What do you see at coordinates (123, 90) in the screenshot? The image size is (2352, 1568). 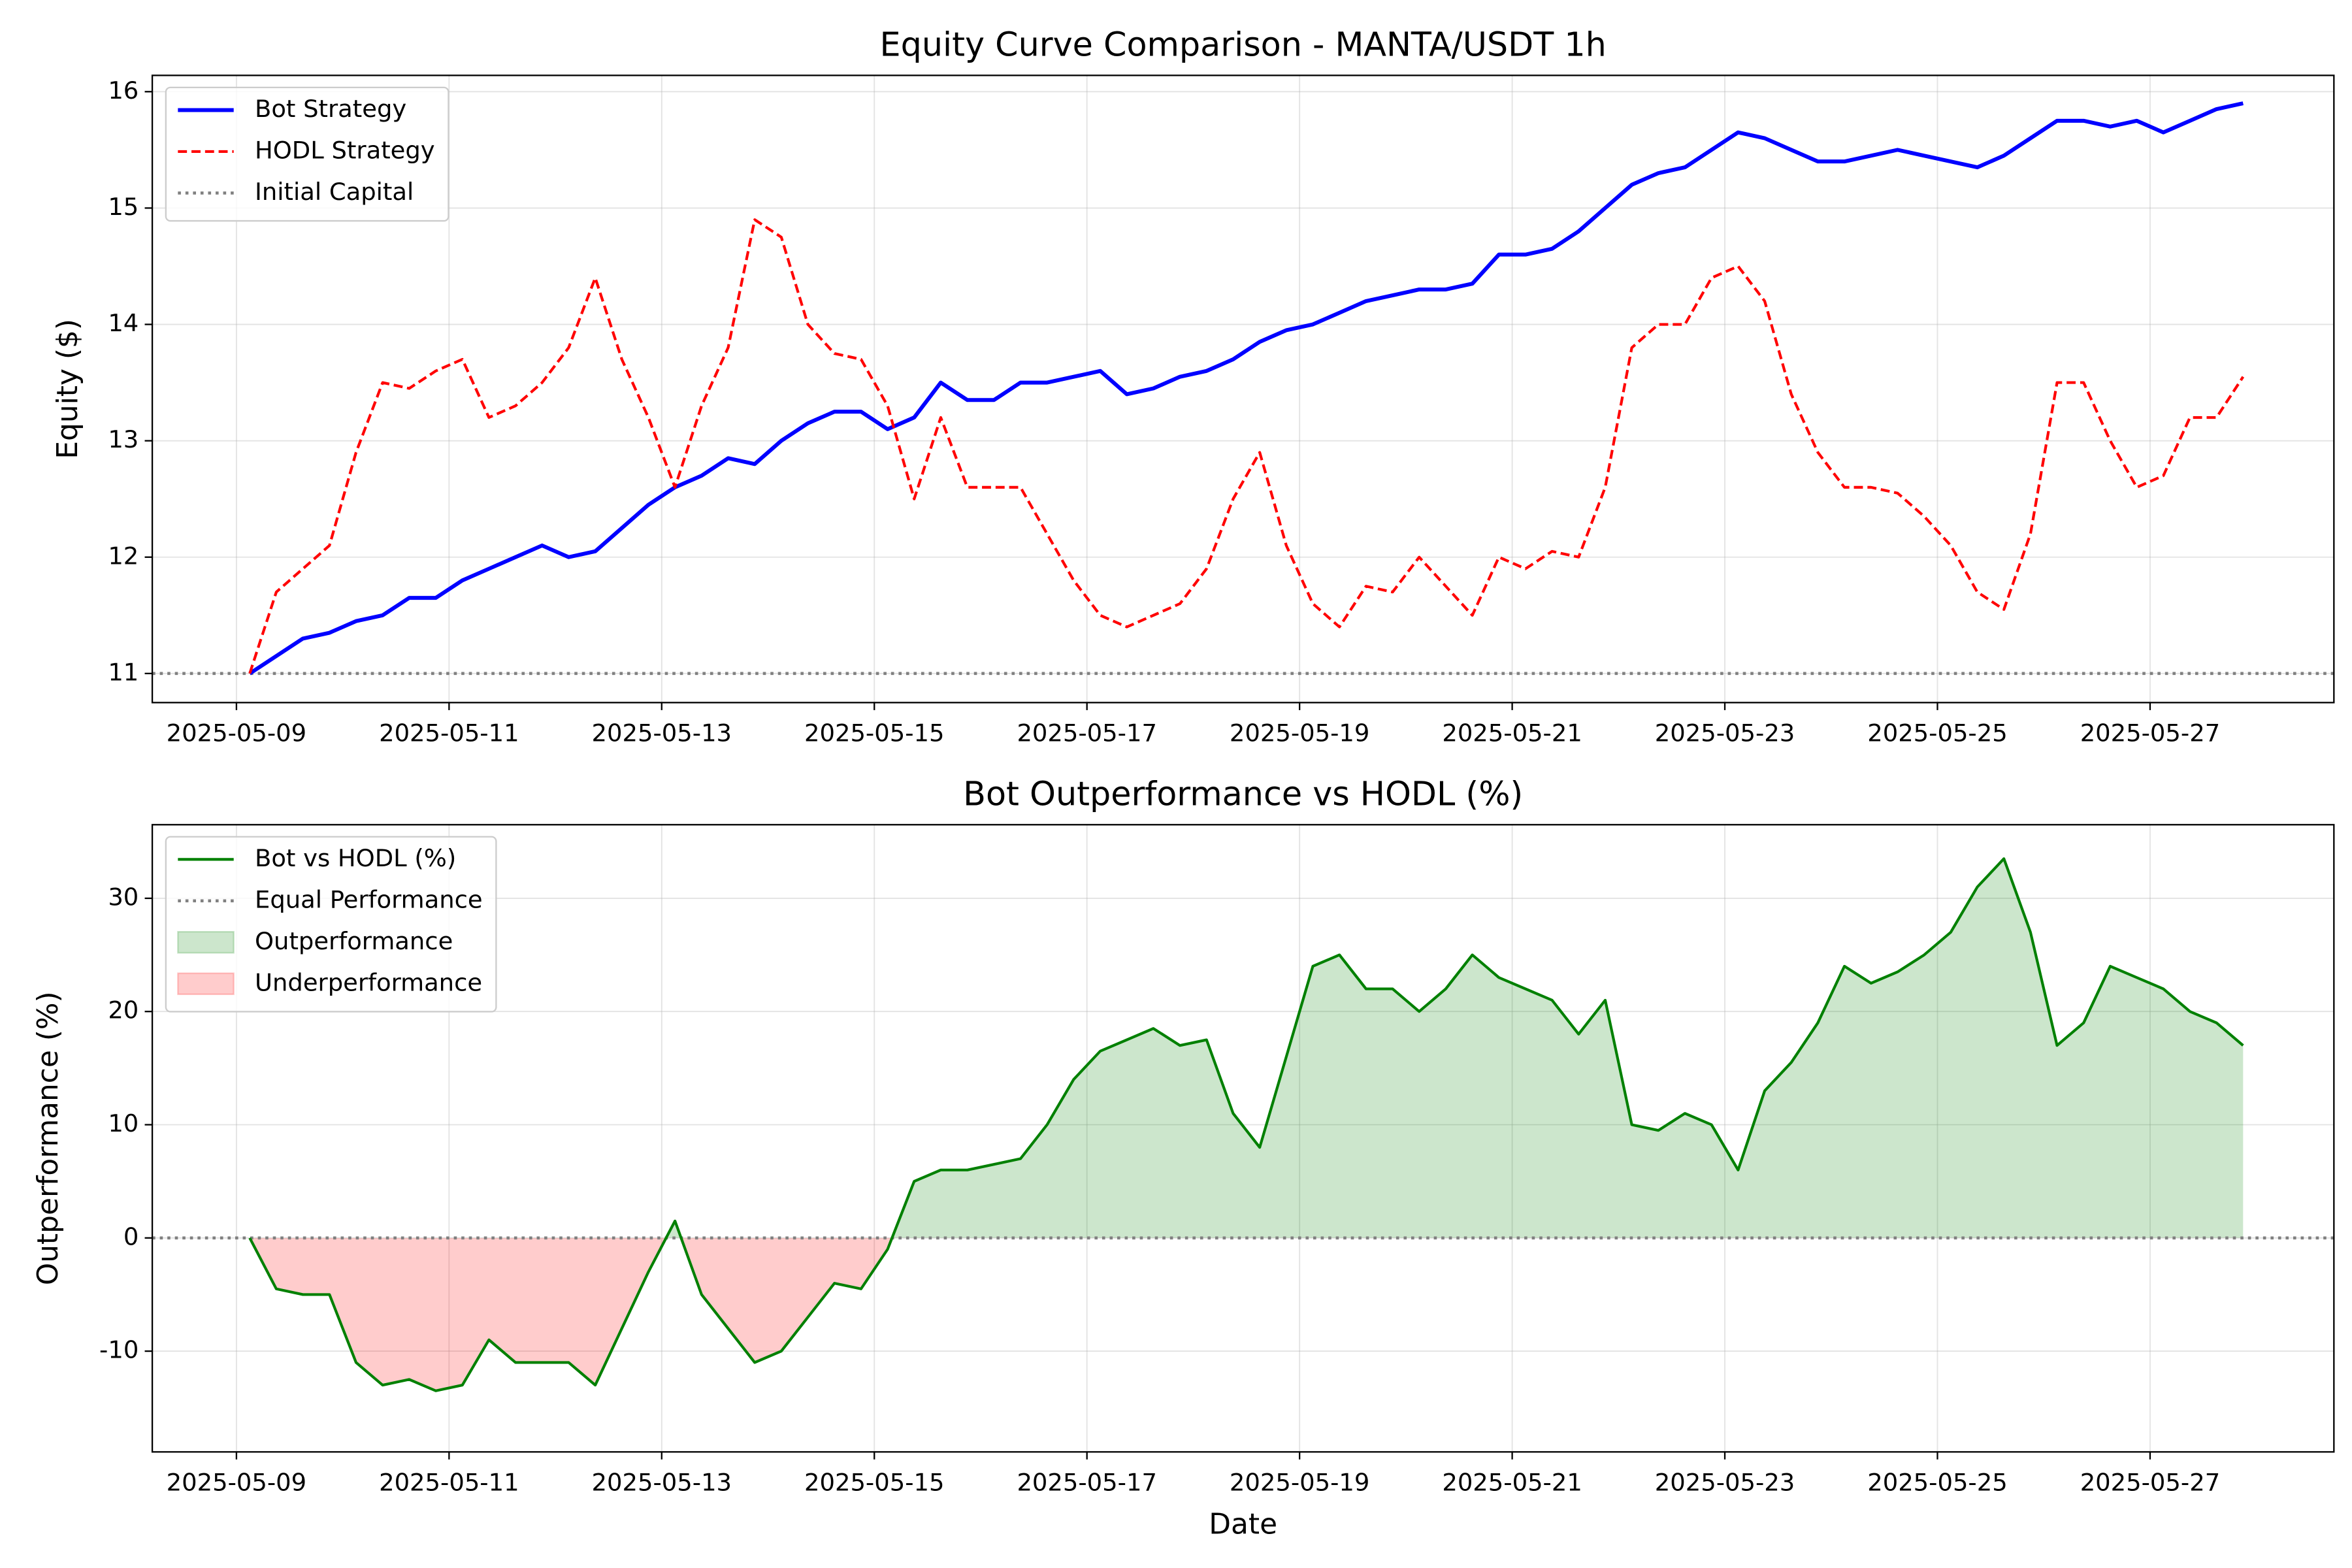 I see `y-tick-label: 16` at bounding box center [123, 90].